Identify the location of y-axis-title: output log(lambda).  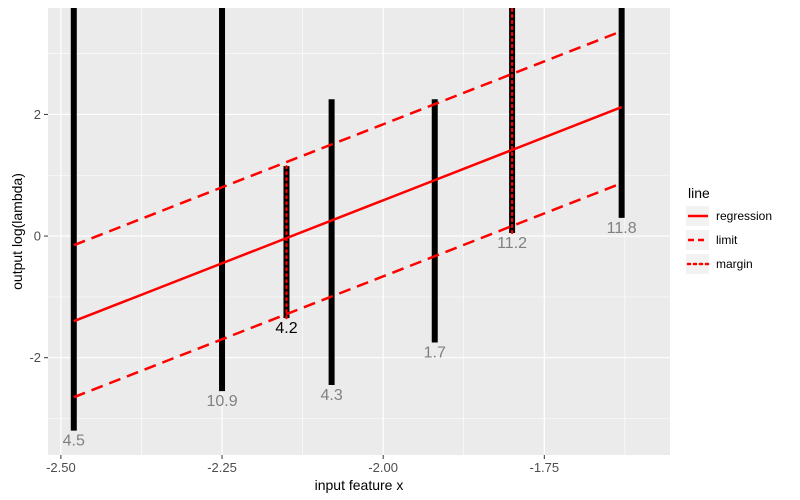
(17, 231).